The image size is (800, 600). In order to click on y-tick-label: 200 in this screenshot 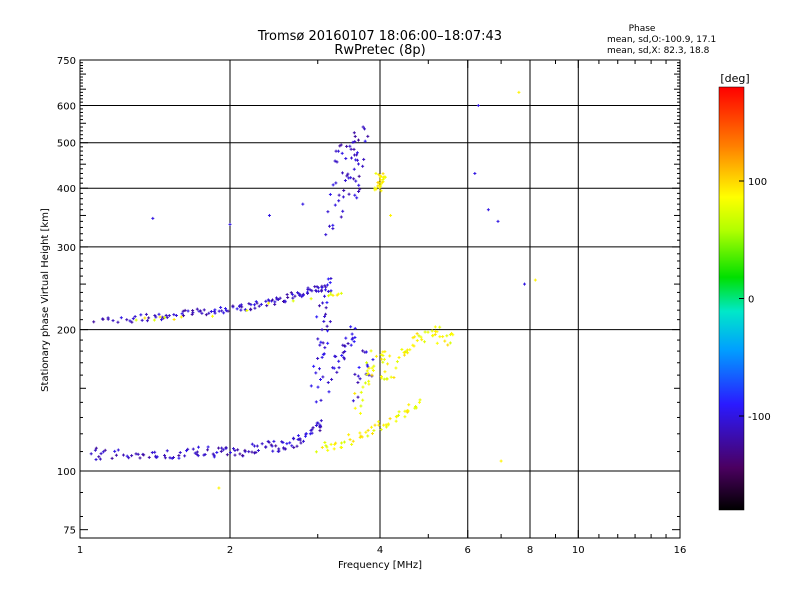, I will do `click(66, 331)`.